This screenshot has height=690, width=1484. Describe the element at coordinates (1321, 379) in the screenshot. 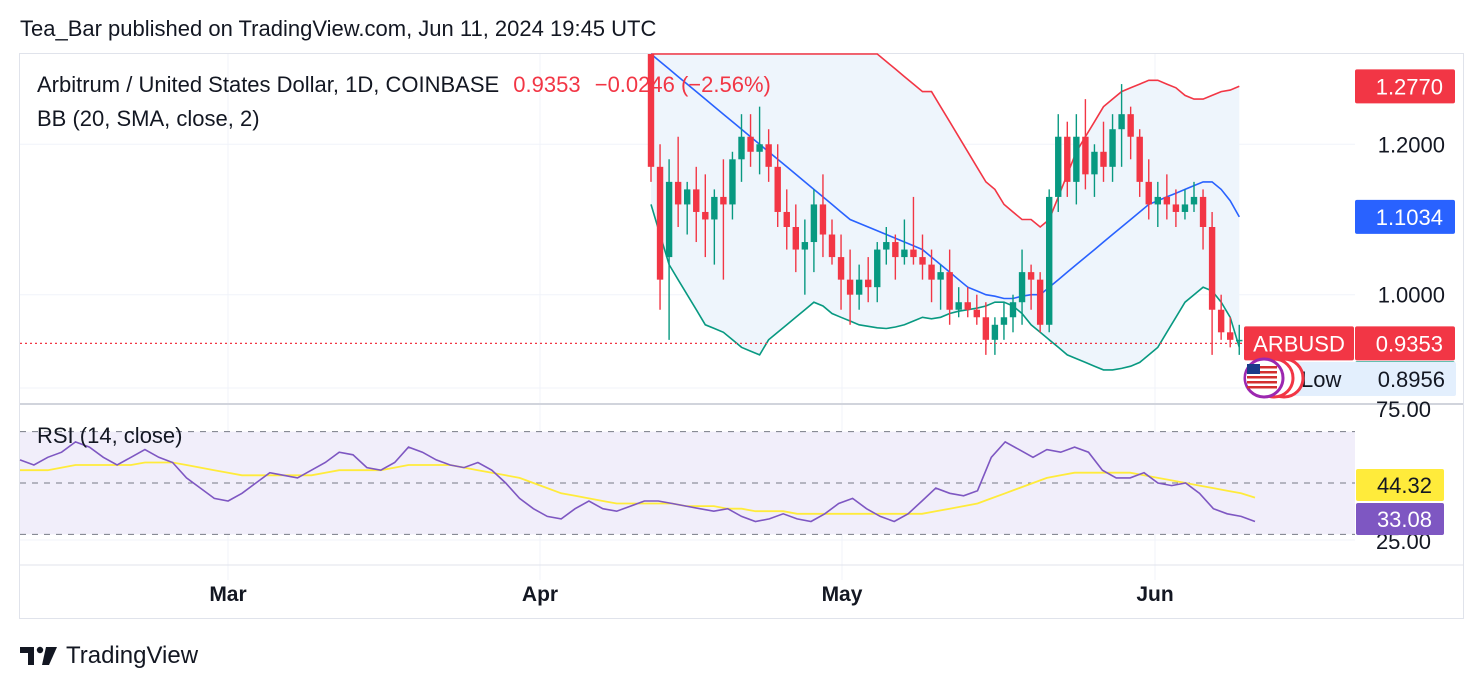

I see `low-label-text: Low` at that location.